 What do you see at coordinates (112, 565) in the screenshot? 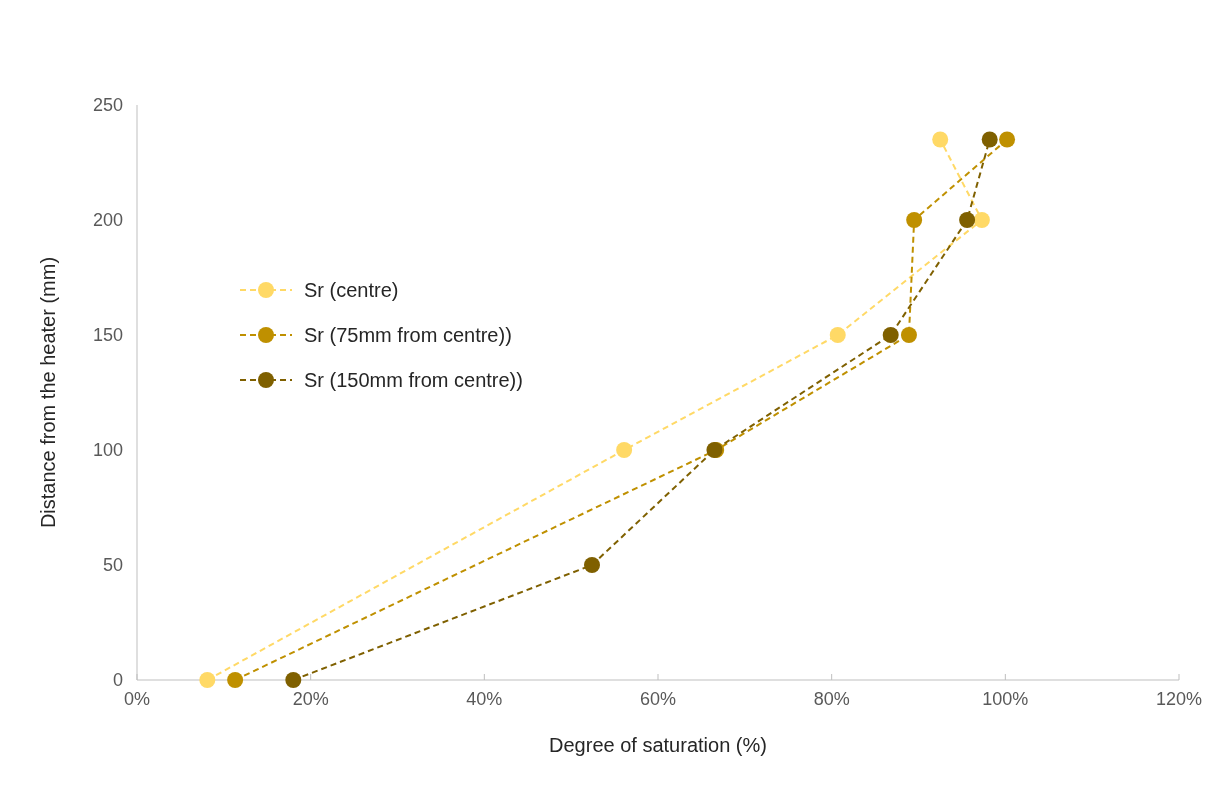
I see `y-tick-label: 50` at bounding box center [112, 565].